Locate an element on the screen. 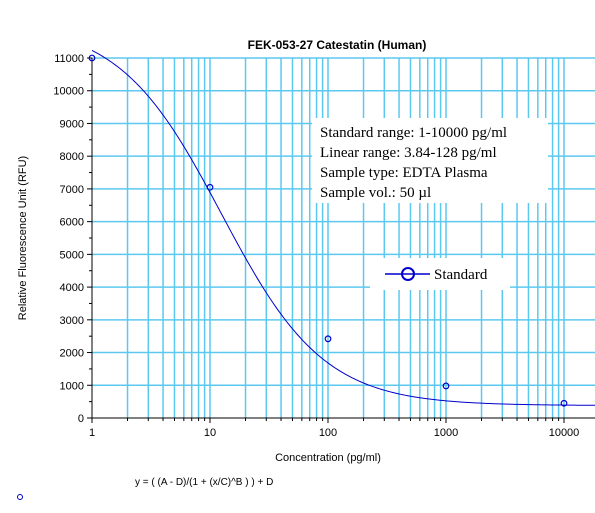 This screenshot has width=595, height=513. legend: Standard is located at coordinates (440, 274).